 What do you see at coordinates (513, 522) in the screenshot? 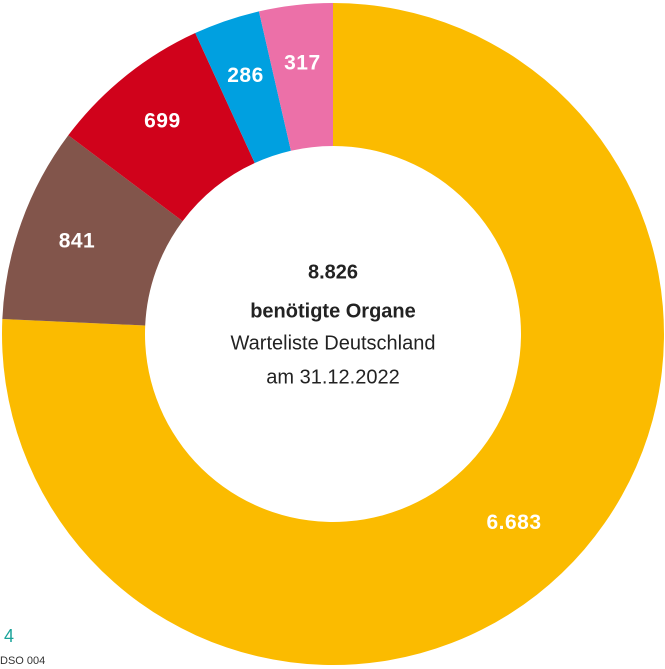
I see `value-label: 6.683` at bounding box center [513, 522].